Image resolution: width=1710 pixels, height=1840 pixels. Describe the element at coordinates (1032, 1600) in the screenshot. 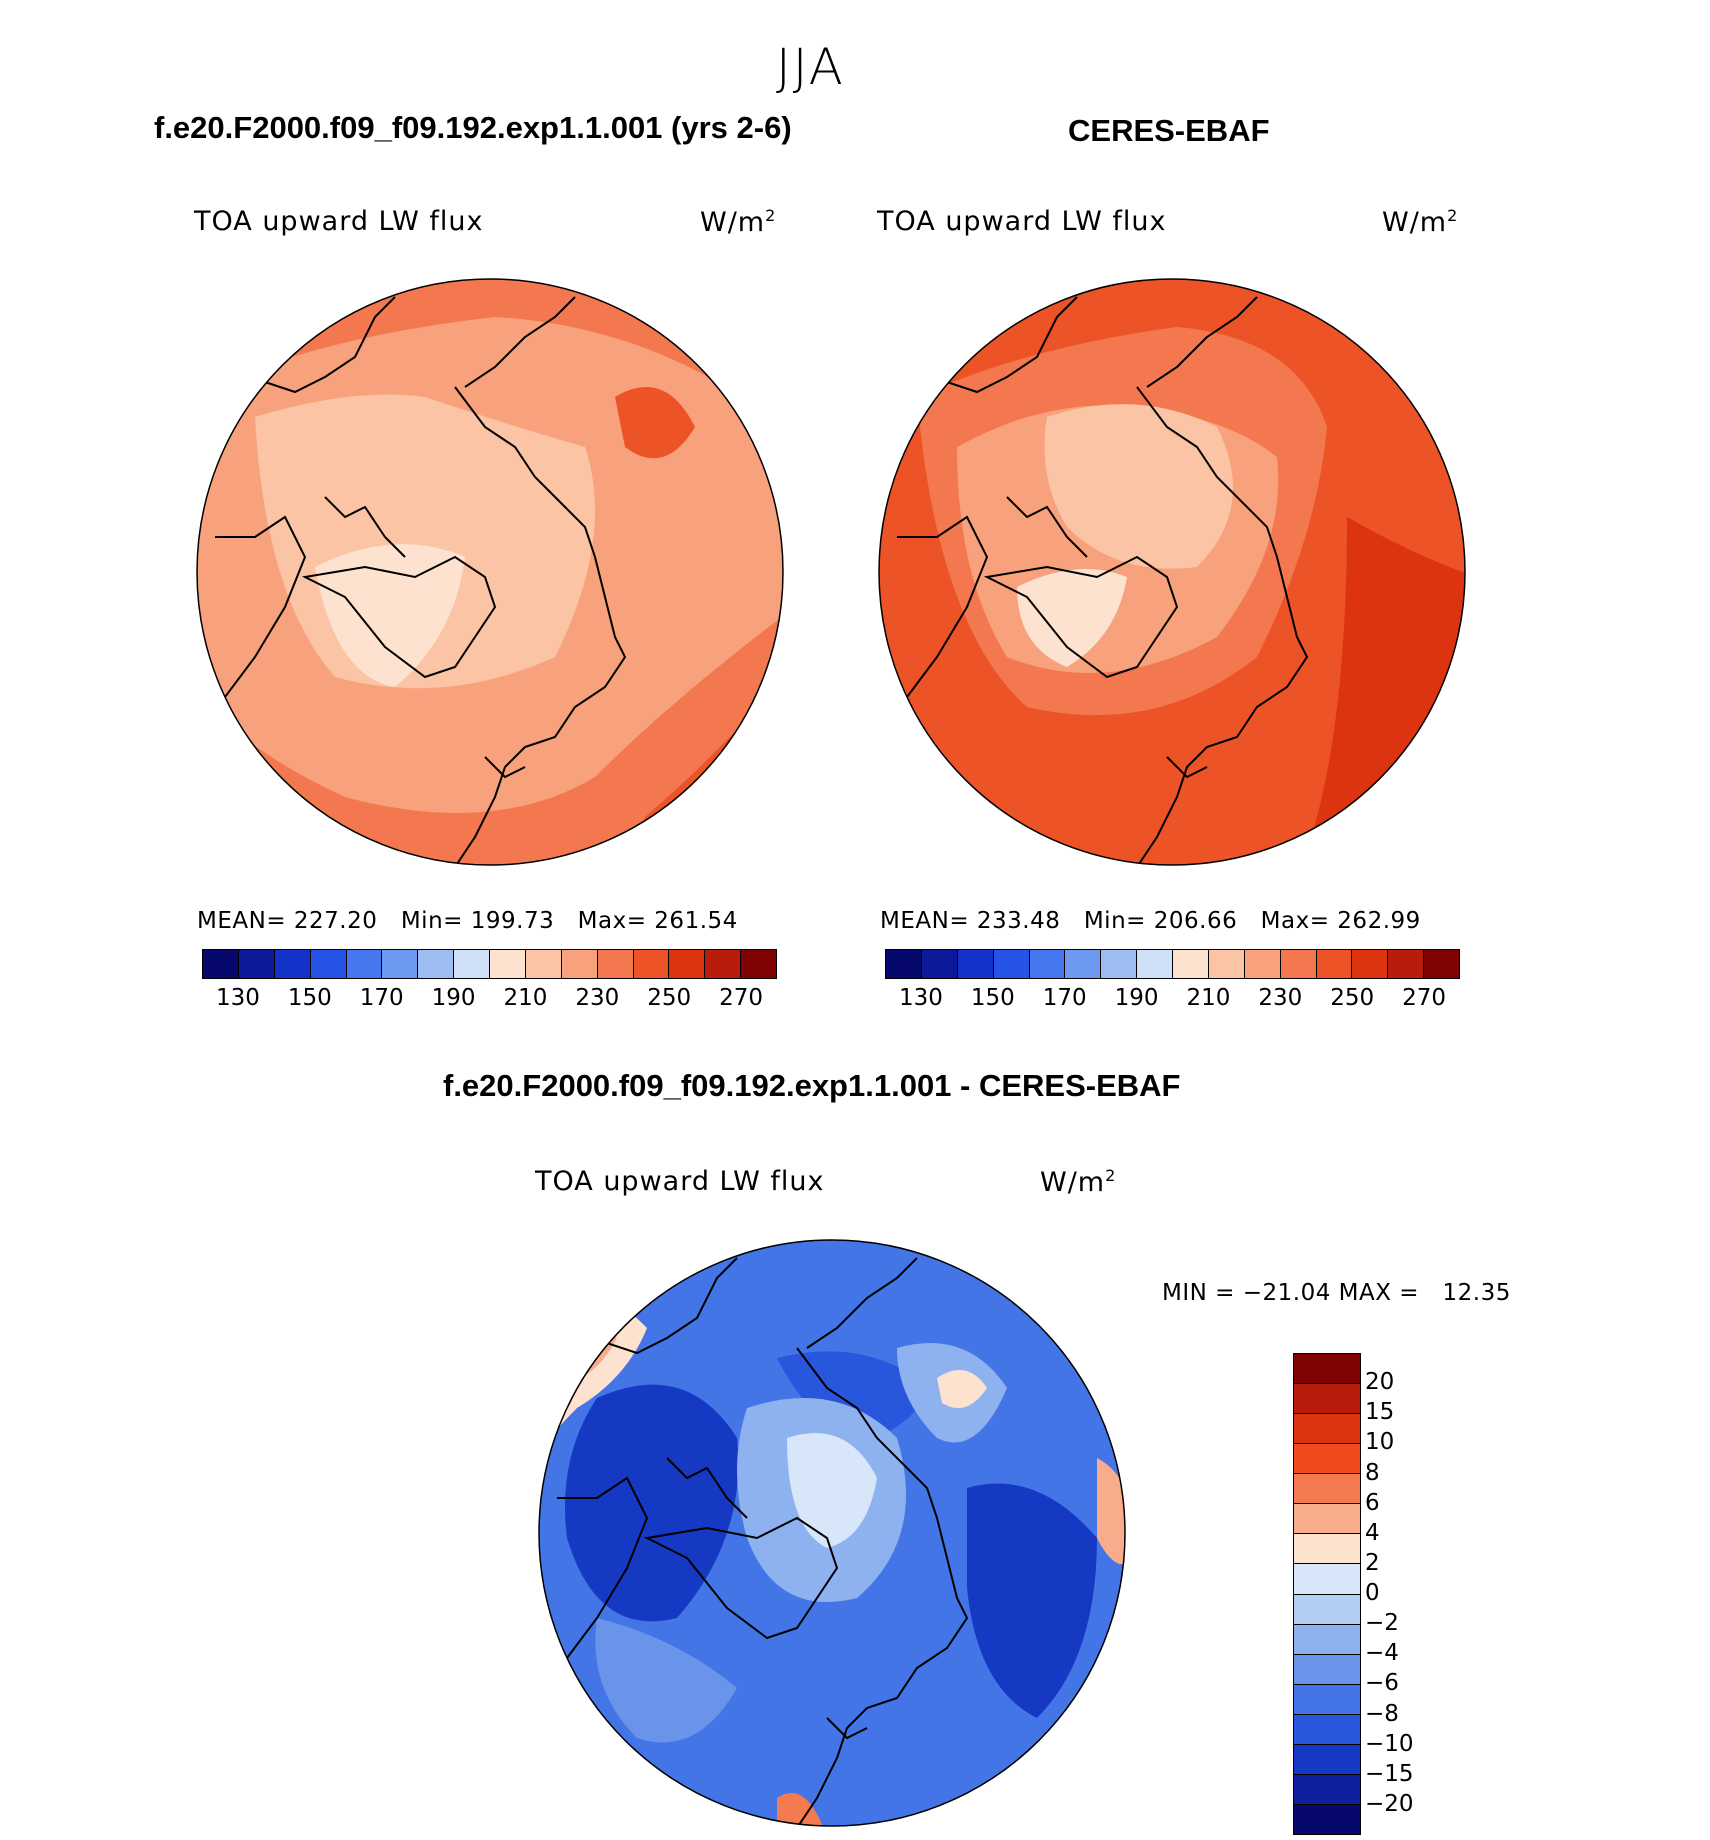

I see `diff-field-e-neg15` at that location.